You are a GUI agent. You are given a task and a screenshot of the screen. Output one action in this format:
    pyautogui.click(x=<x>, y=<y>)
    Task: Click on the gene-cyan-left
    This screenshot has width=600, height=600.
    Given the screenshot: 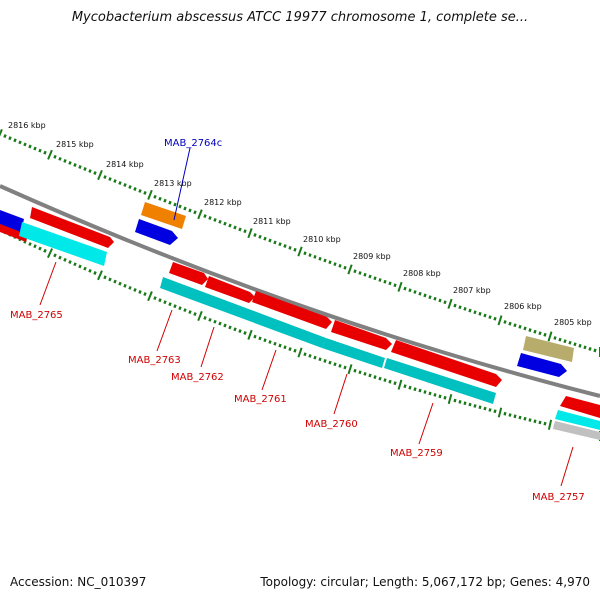 What is the action you would take?
    pyautogui.click(x=63, y=244)
    